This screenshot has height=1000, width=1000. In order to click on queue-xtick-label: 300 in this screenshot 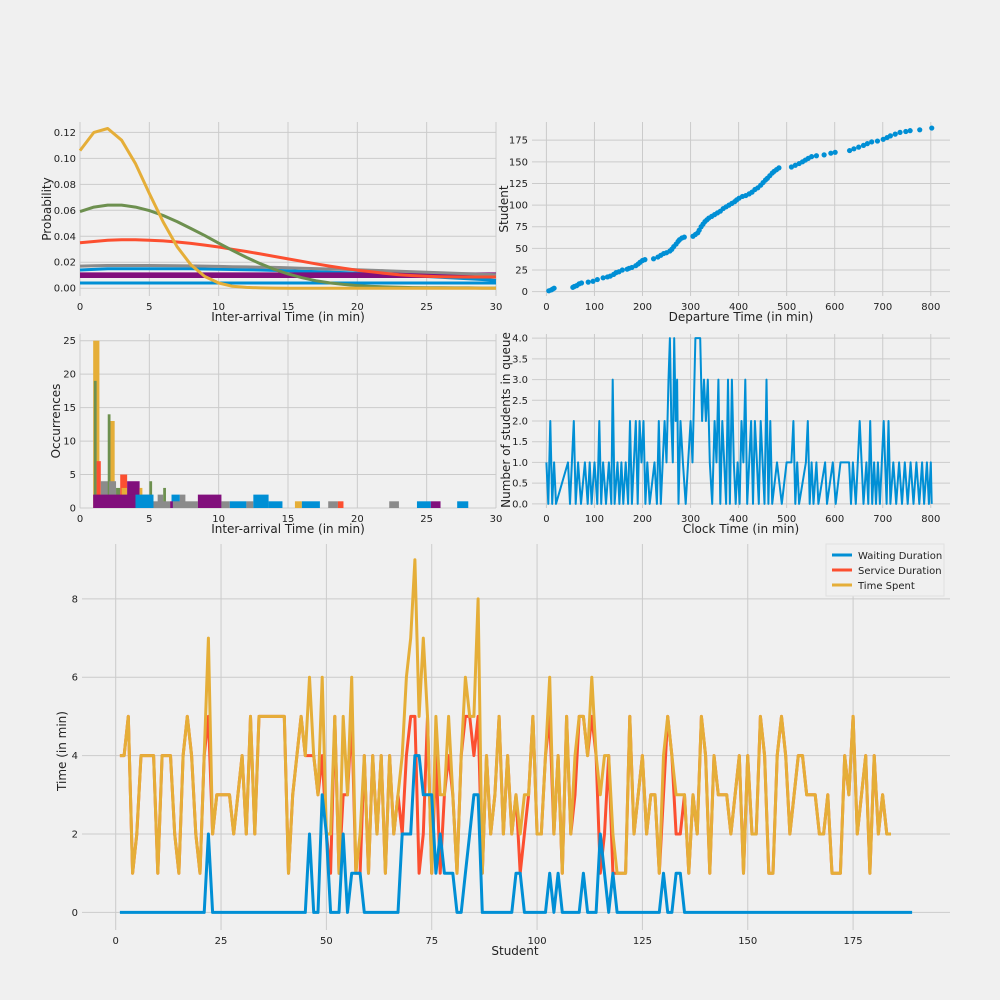, I will do `click(690, 519)`.